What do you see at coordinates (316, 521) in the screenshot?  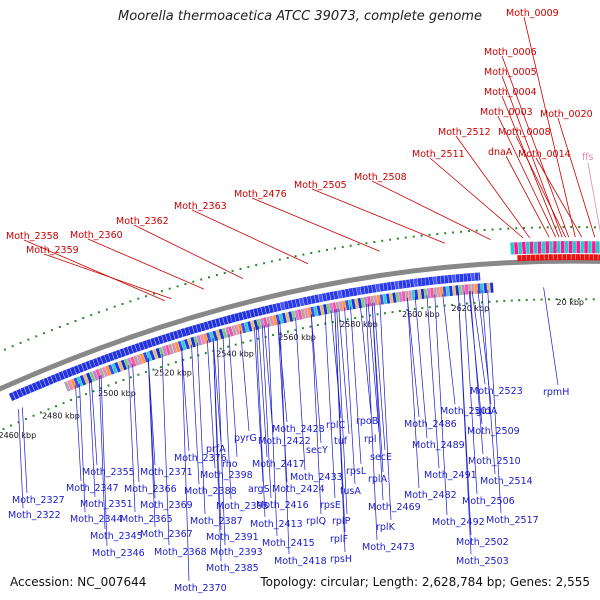 I see `reverse-gene-label: rplQ` at bounding box center [316, 521].